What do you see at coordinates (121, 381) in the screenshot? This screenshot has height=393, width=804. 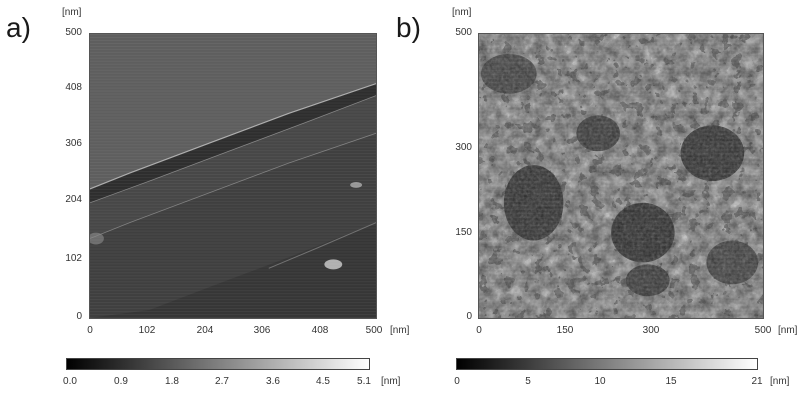 I see `panel-a-colorbar-tick: 0.9` at bounding box center [121, 381].